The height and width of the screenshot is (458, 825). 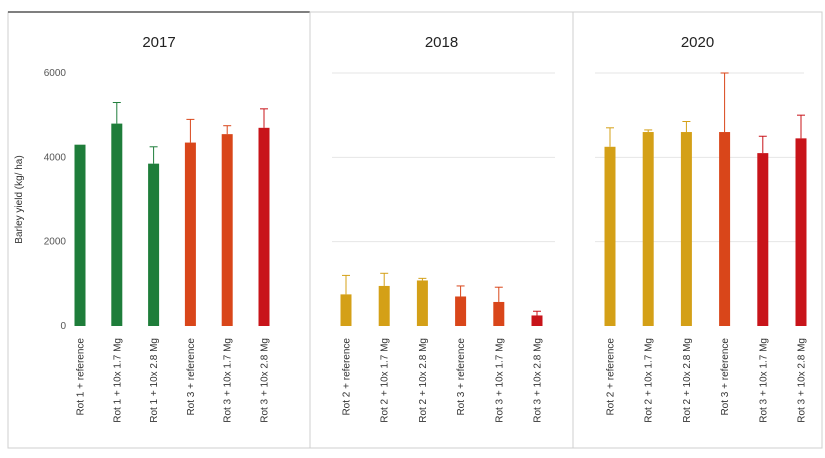 I want to click on y-tick-label: 6000, so click(x=55, y=73).